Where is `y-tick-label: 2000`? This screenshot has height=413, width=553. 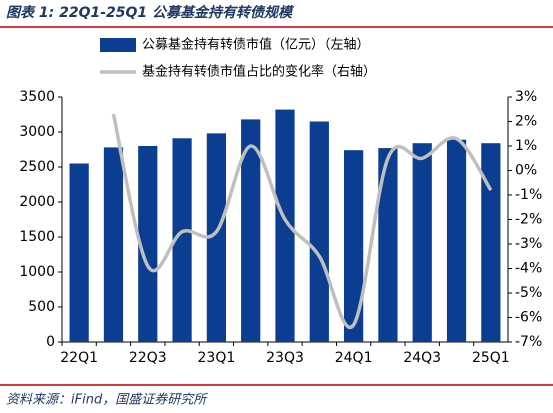 y-tick-label: 2000 is located at coordinates (37, 202).